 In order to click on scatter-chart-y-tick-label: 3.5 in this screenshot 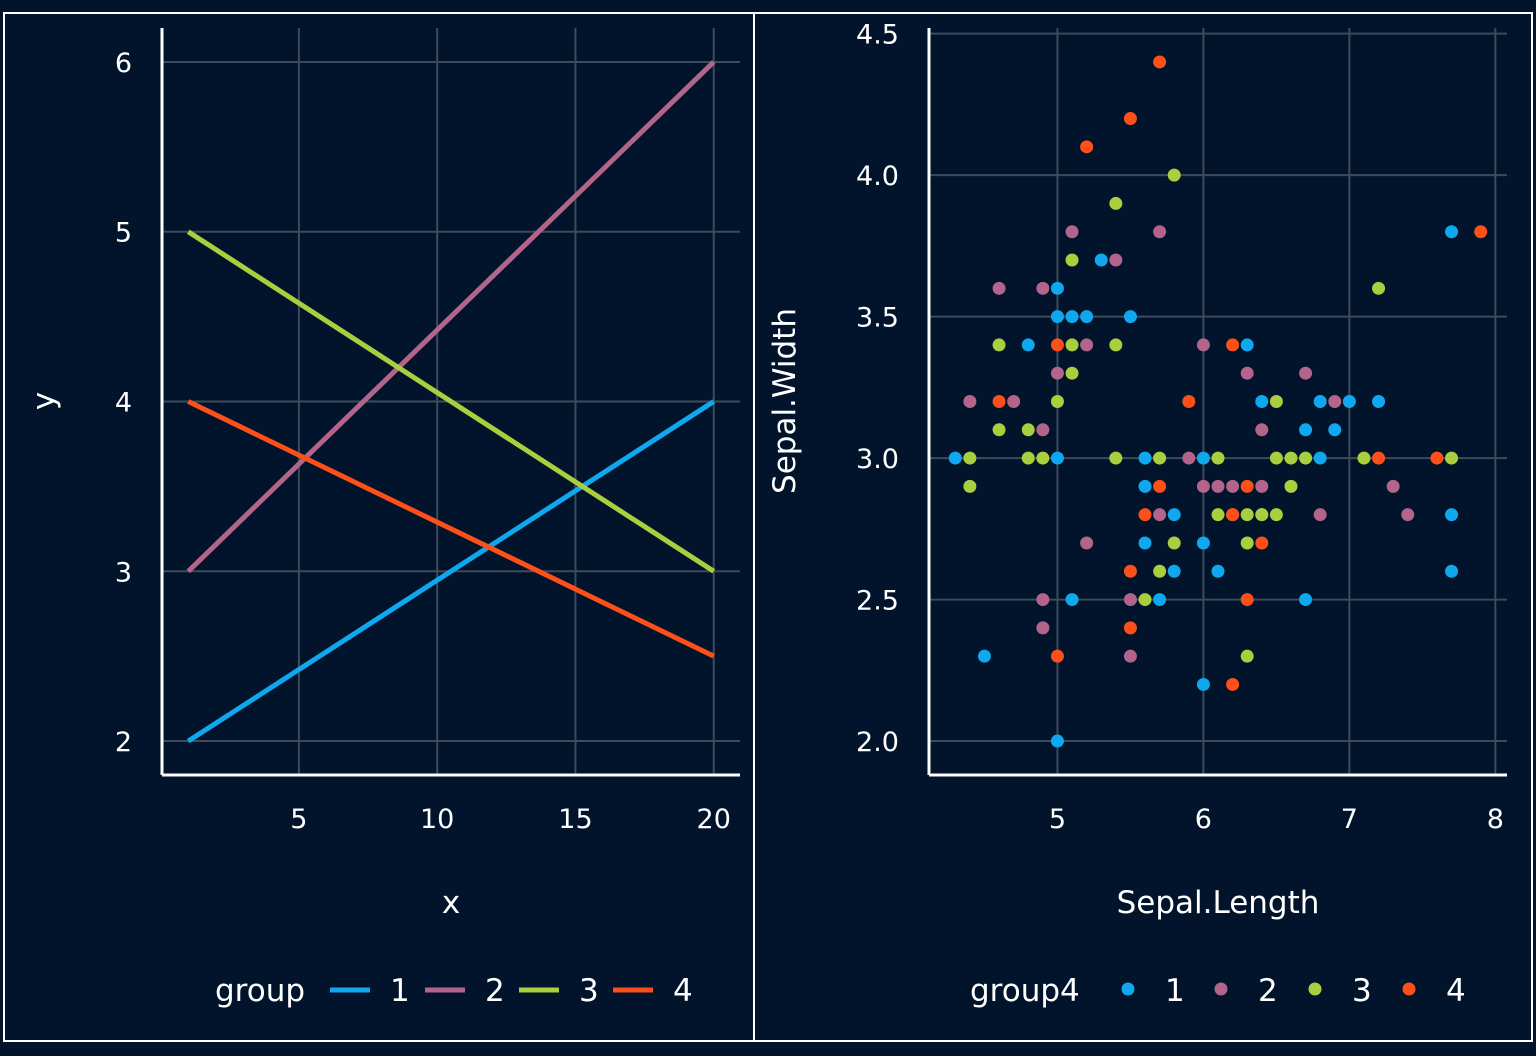, I will do `click(877, 318)`.